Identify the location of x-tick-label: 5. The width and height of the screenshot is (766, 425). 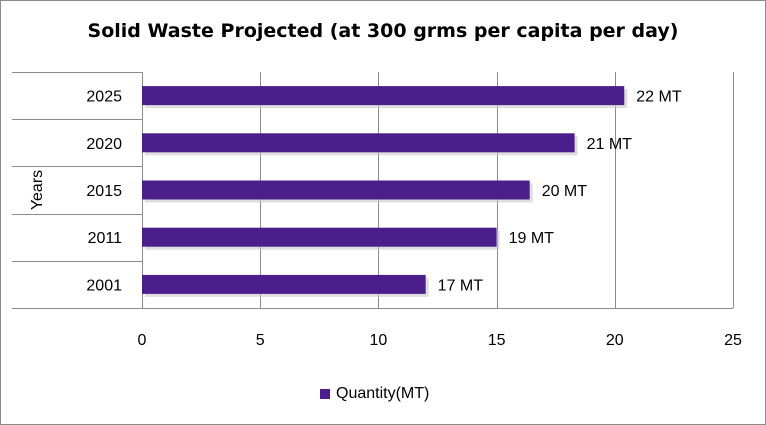
(260, 340).